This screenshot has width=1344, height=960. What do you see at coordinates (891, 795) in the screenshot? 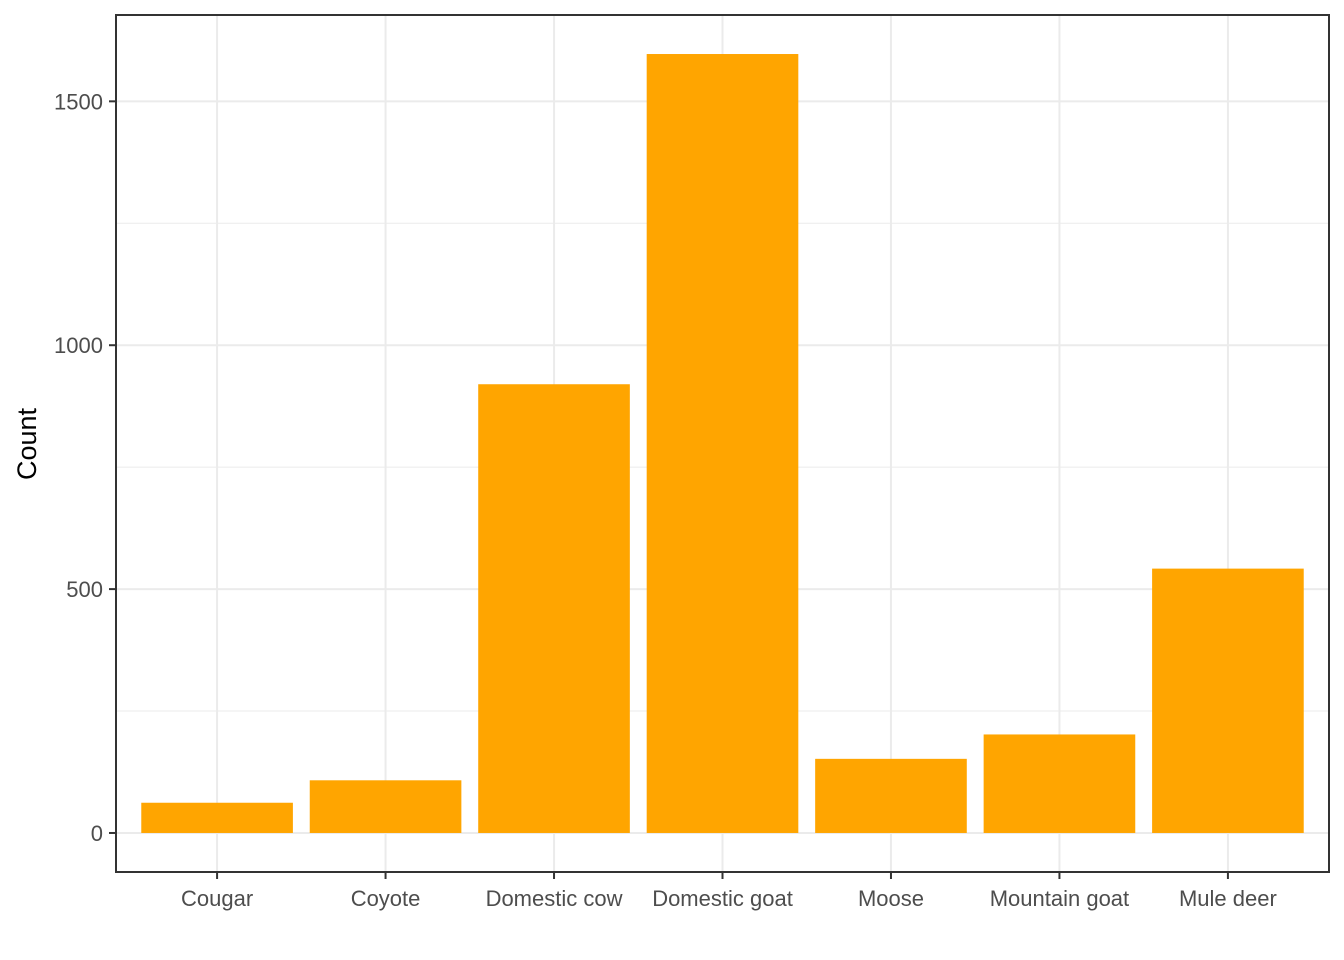
I see `bar-moose` at bounding box center [891, 795].